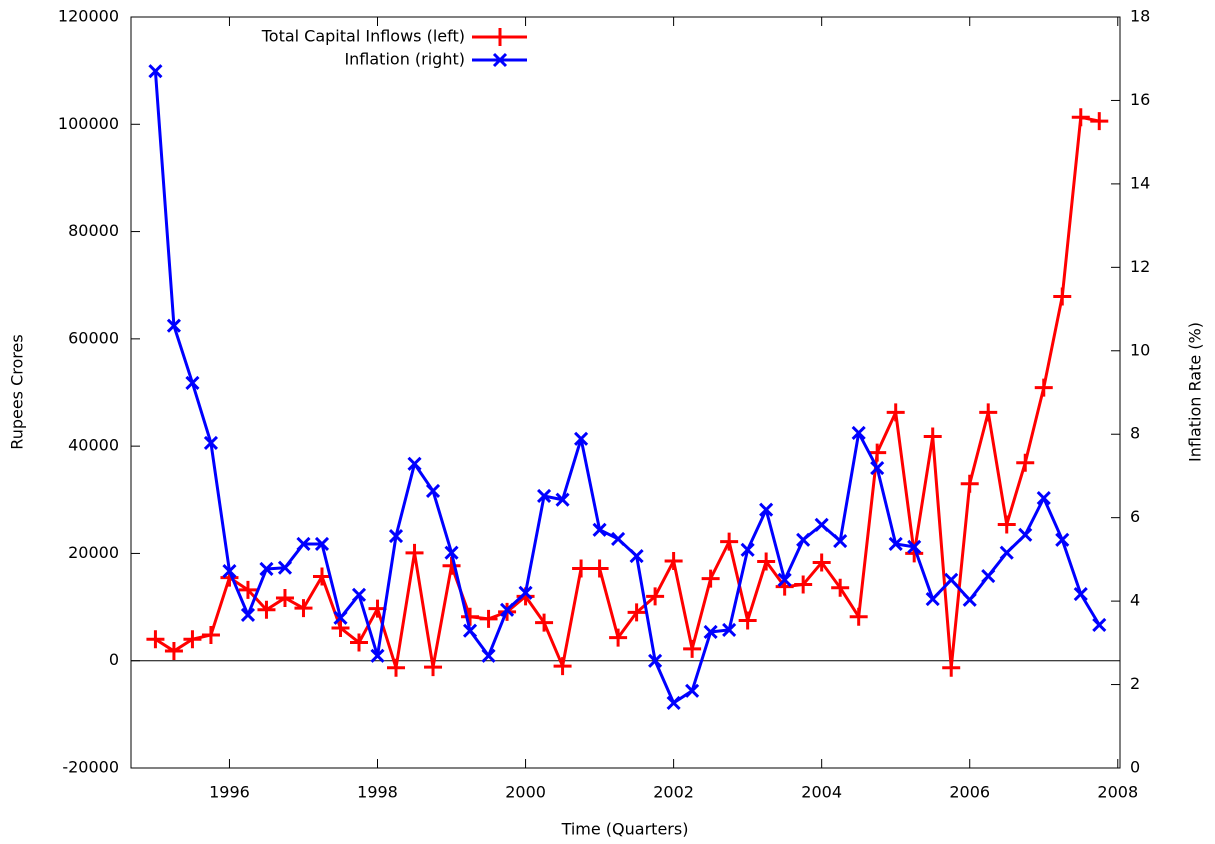  I want to click on y-tick-label: 100000, so click(88, 123).